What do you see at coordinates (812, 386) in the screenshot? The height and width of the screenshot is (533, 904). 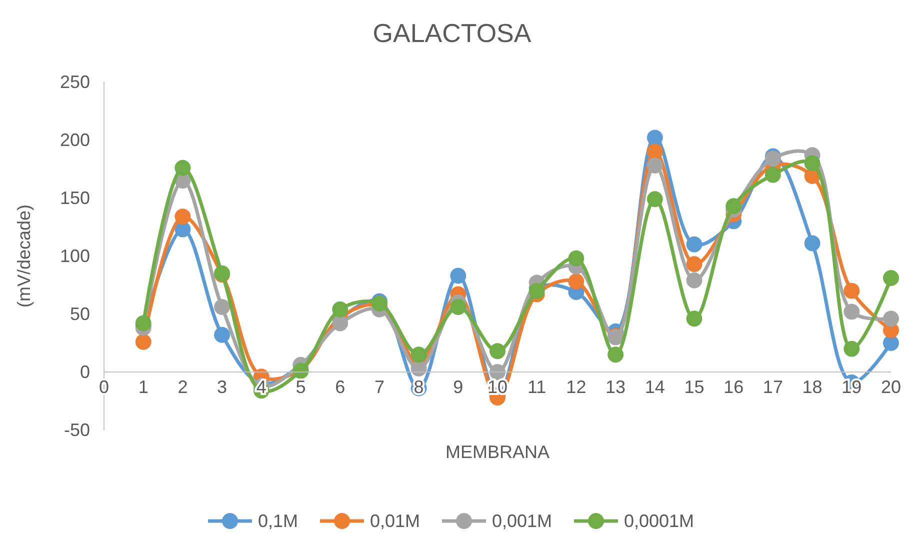 I see `x-tick-label: 18` at bounding box center [812, 386].